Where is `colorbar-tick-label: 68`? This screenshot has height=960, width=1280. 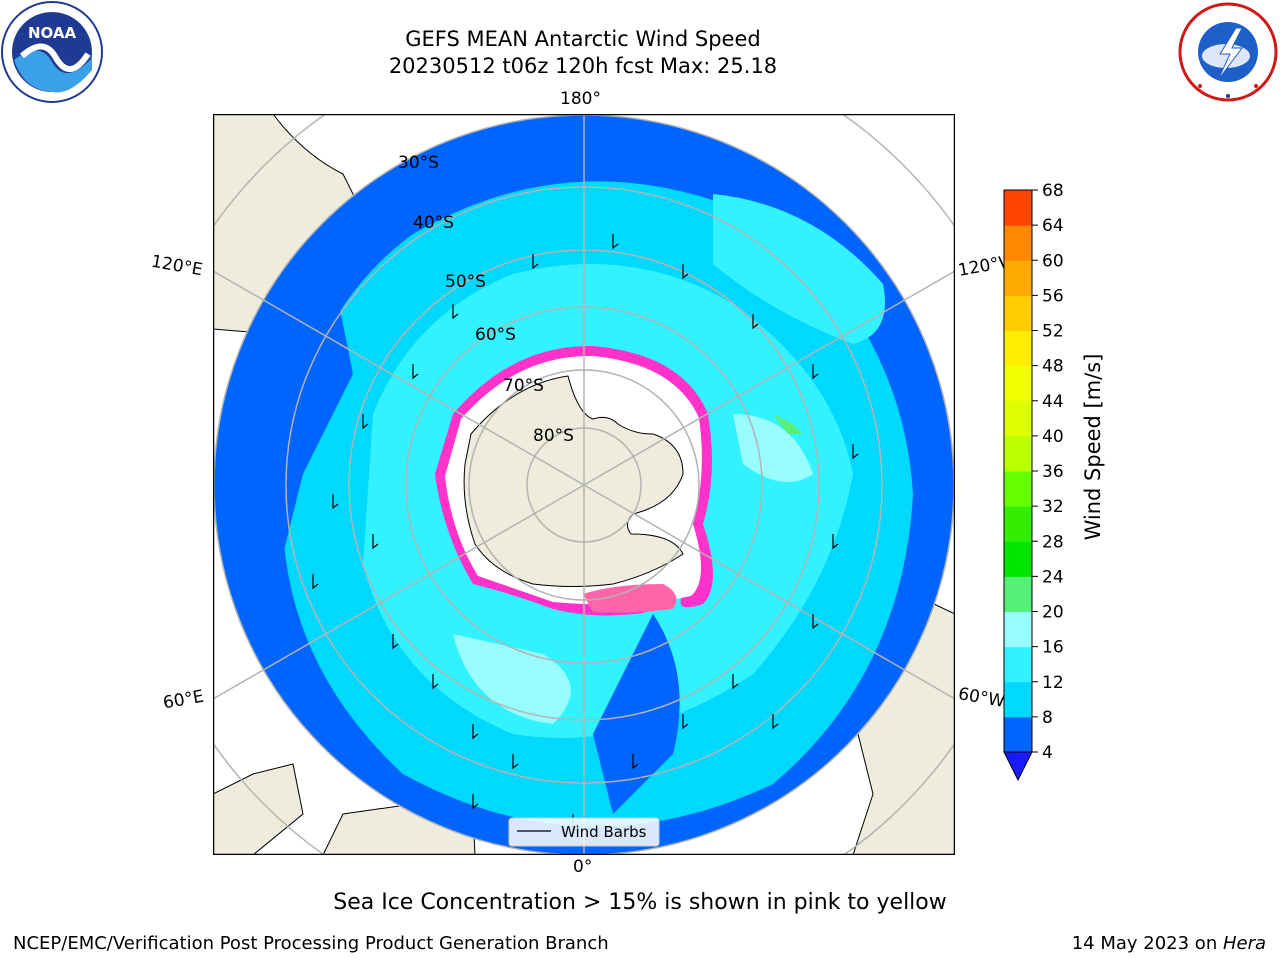 colorbar-tick-label: 68 is located at coordinates (1053, 191).